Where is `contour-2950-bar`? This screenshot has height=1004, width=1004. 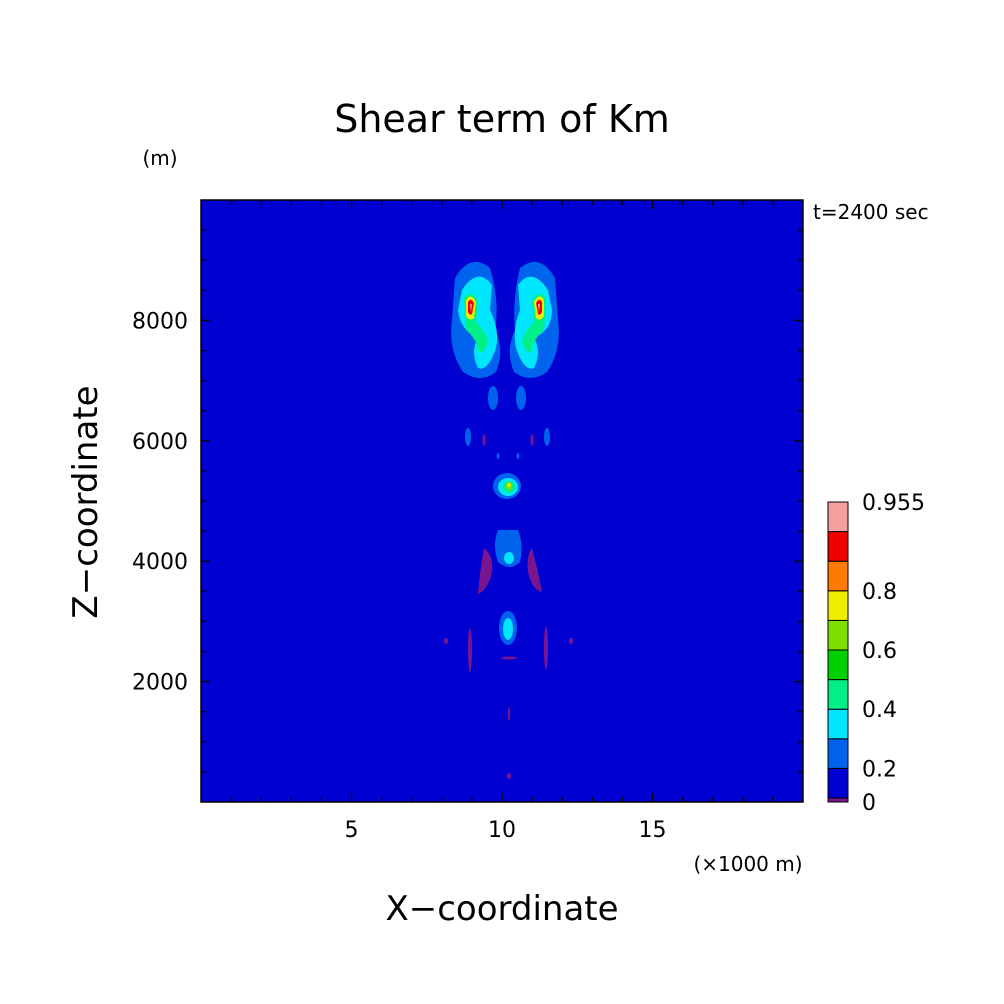 contour-2950-bar is located at coordinates (509, 658).